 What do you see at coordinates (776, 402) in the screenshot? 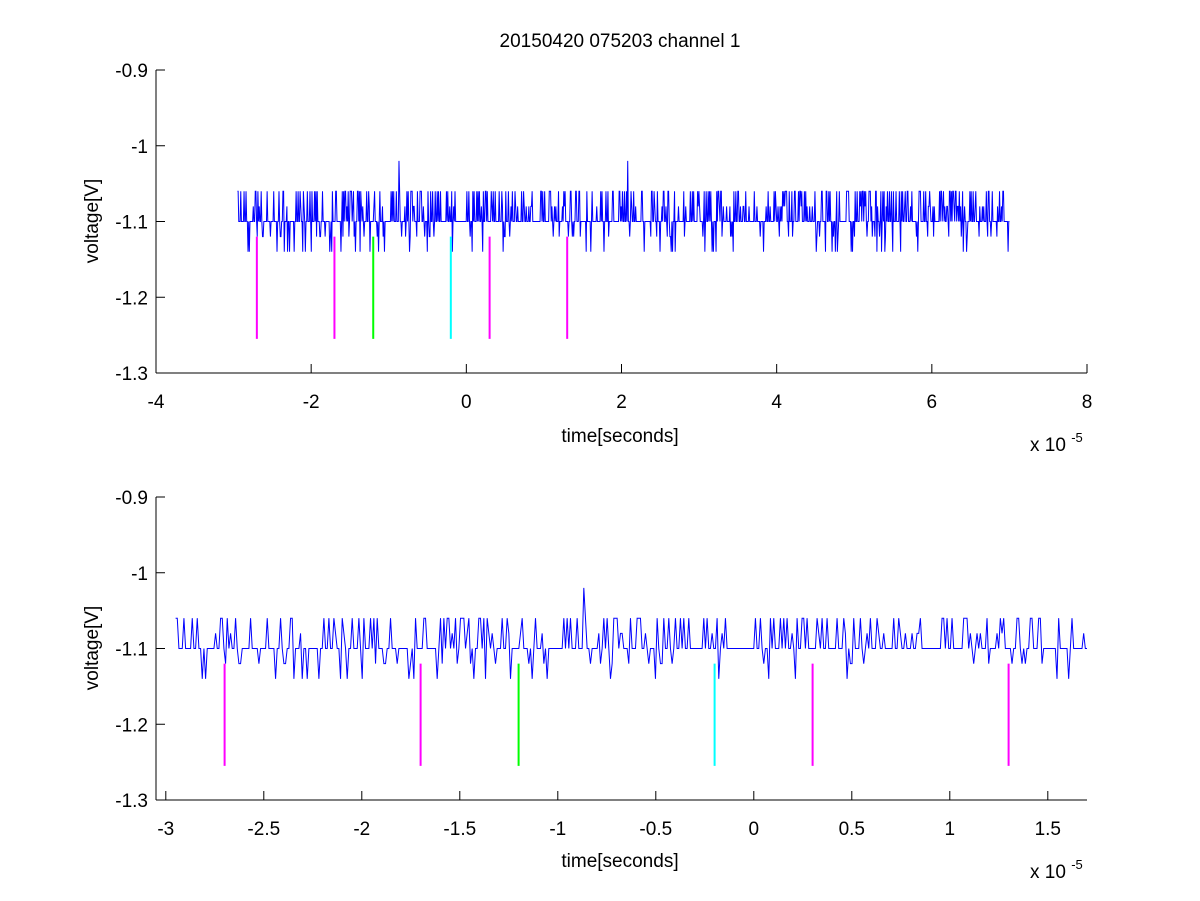
I see `x-tick-label: 4` at bounding box center [776, 402].